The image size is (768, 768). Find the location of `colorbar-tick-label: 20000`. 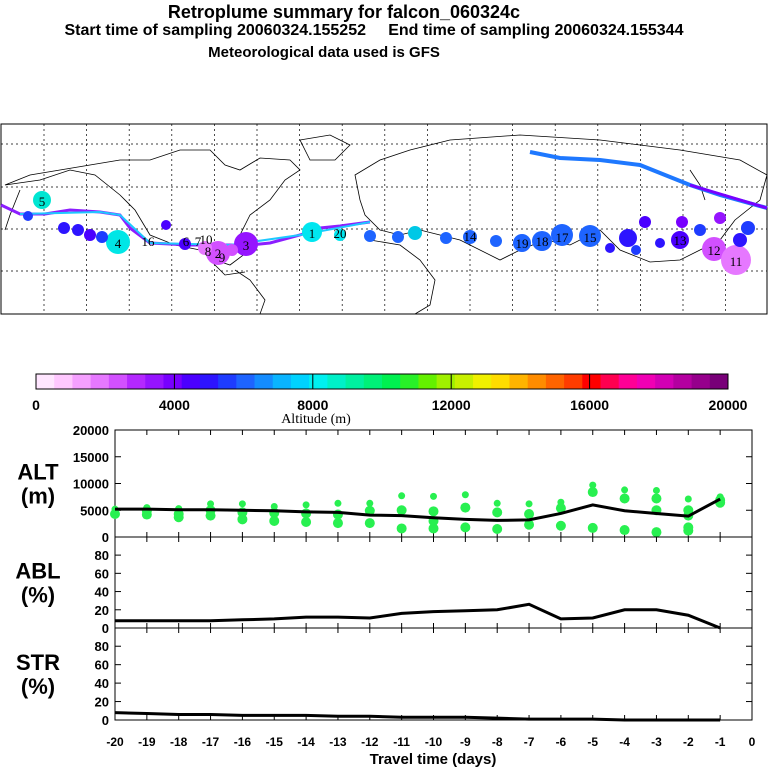

colorbar-tick-label: 20000 is located at coordinates (728, 405).